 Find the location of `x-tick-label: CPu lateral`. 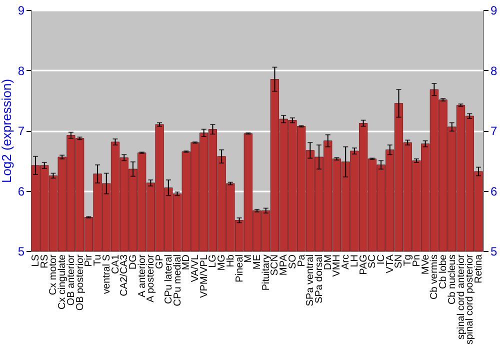

x-tick-label: CPu lateral is located at coordinates (168, 279).